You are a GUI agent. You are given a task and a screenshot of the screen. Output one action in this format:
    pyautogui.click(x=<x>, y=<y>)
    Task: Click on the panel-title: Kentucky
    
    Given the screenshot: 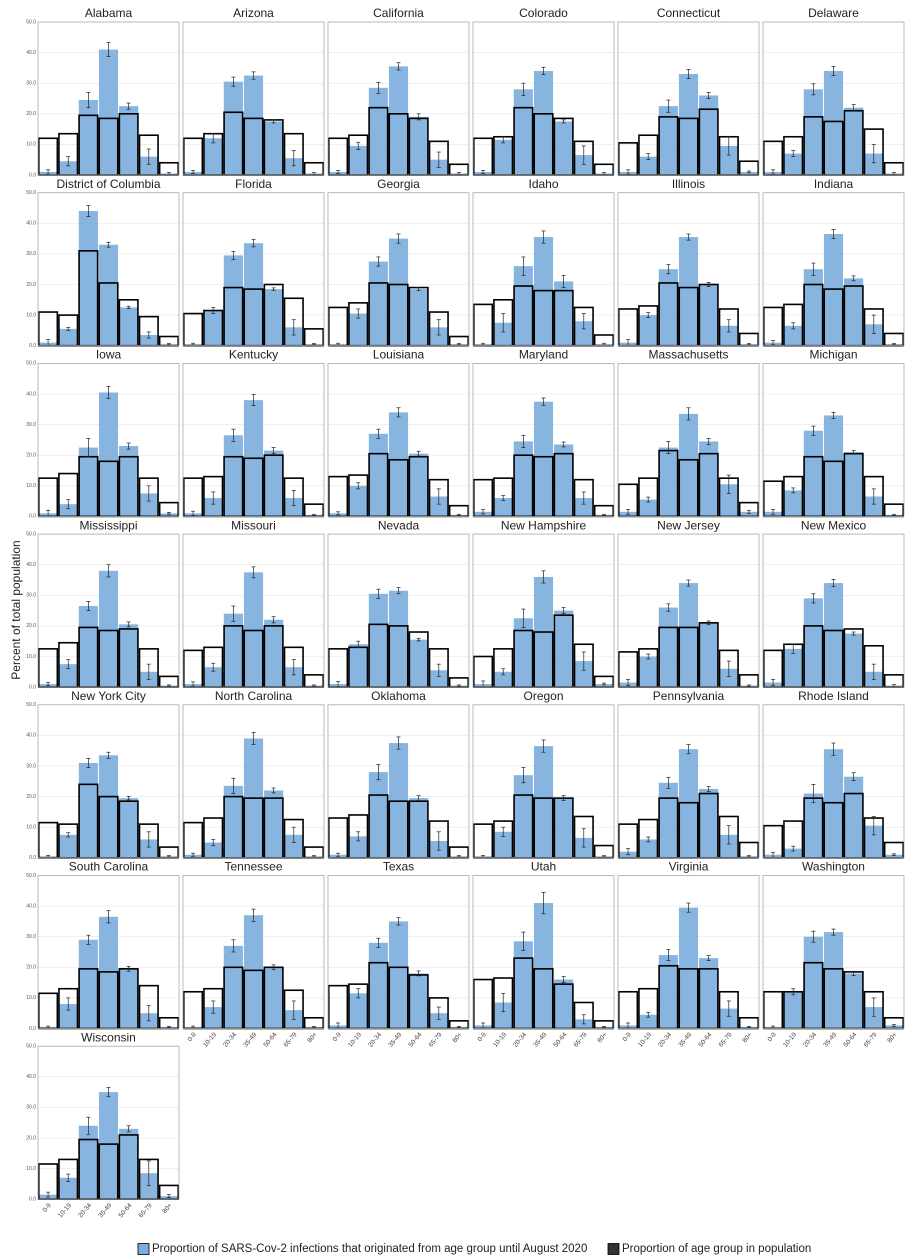 What is the action you would take?
    pyautogui.click(x=253, y=355)
    